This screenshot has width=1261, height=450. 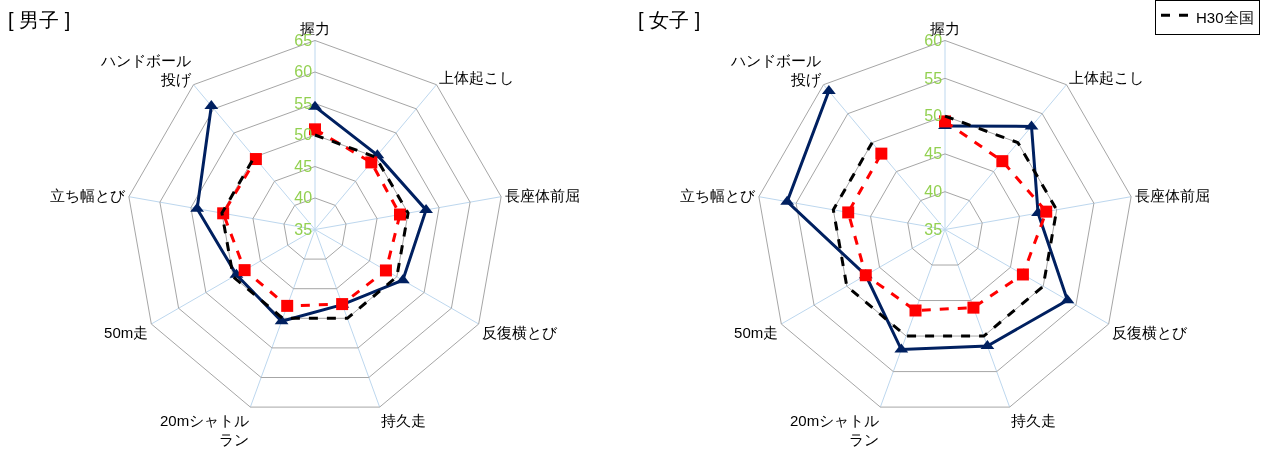 What do you see at coordinates (1225, 18) in the screenshot?
I see `legend-label: H30全国` at bounding box center [1225, 18].